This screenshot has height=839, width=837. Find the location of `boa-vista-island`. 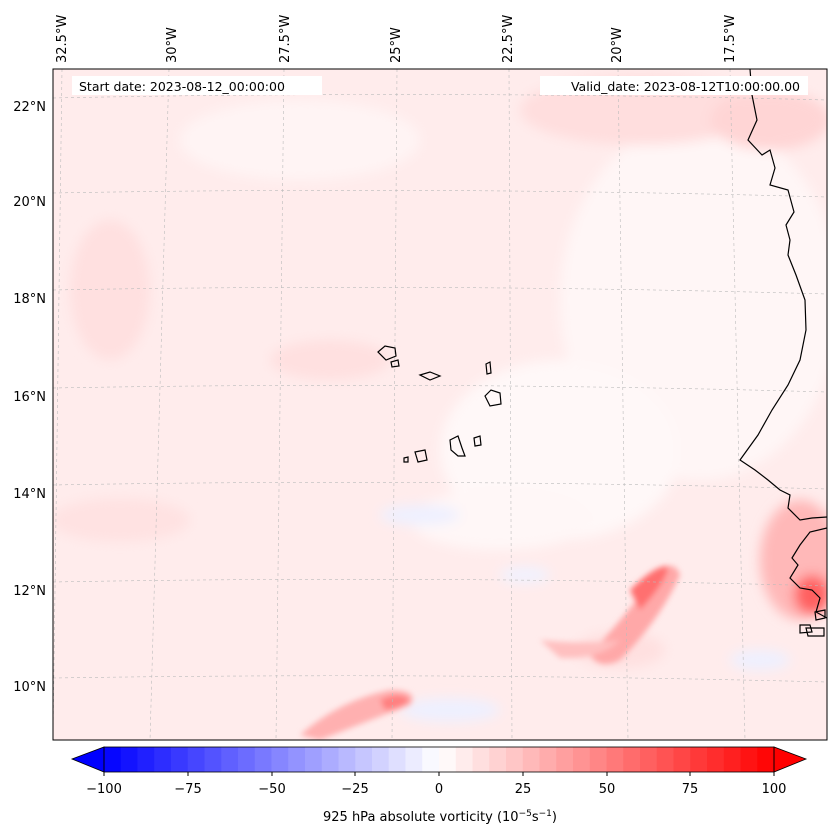

boa-vista-island is located at coordinates (493, 398).